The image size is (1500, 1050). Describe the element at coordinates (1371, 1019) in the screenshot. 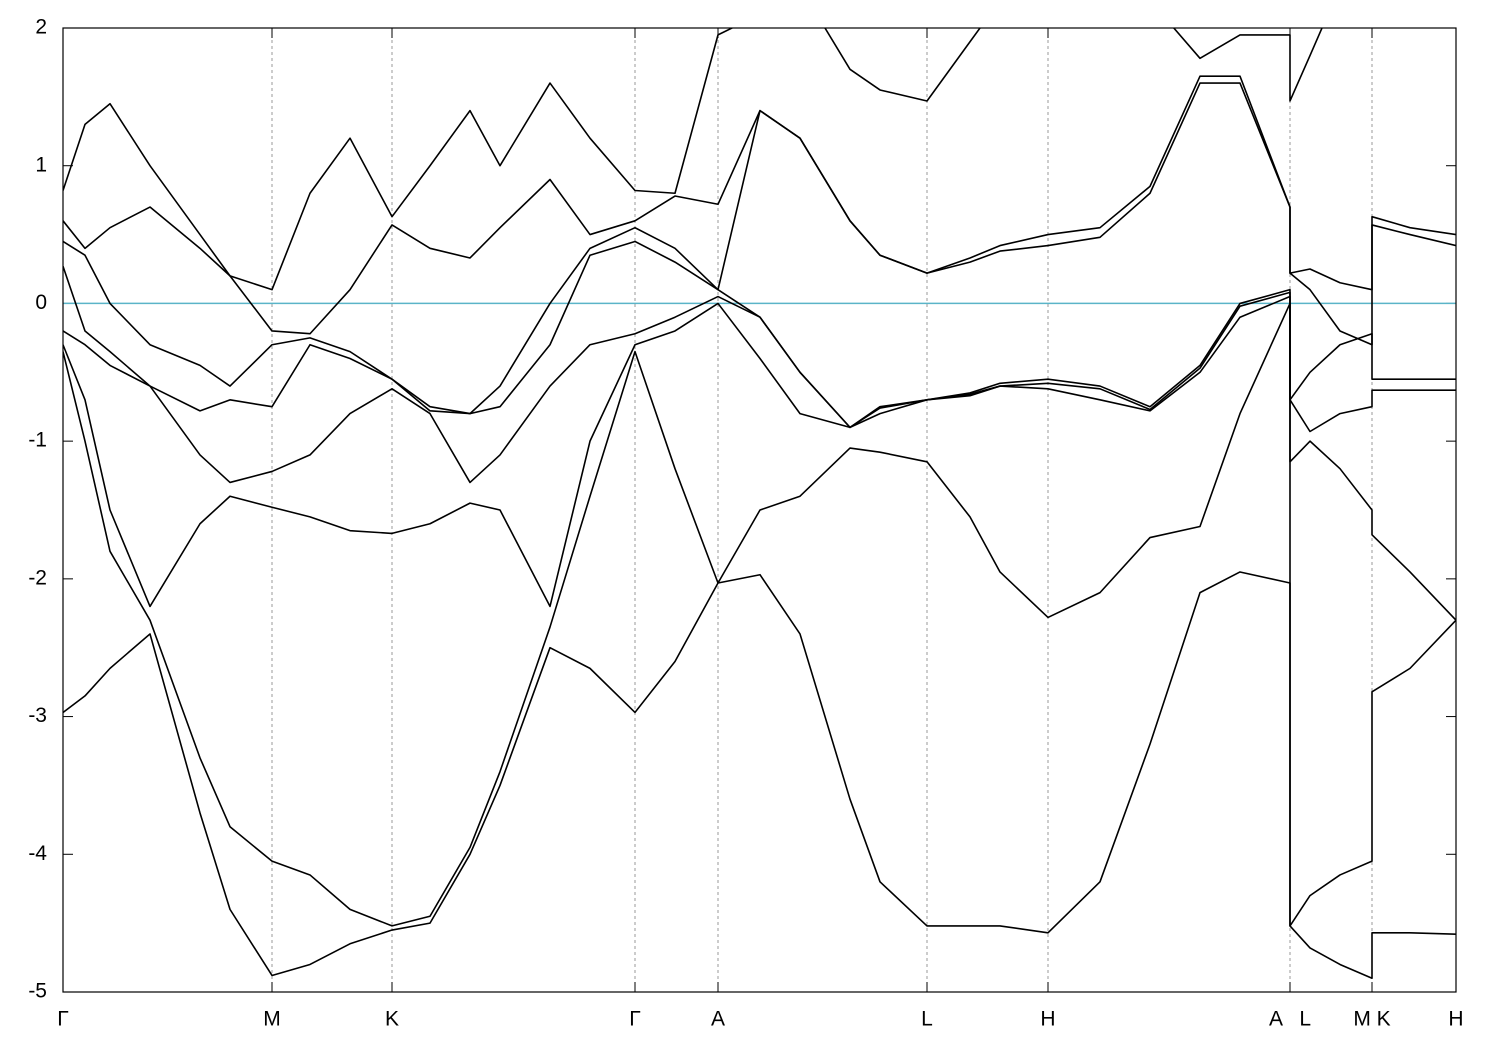

I see `x-tick-label: M K` at that location.